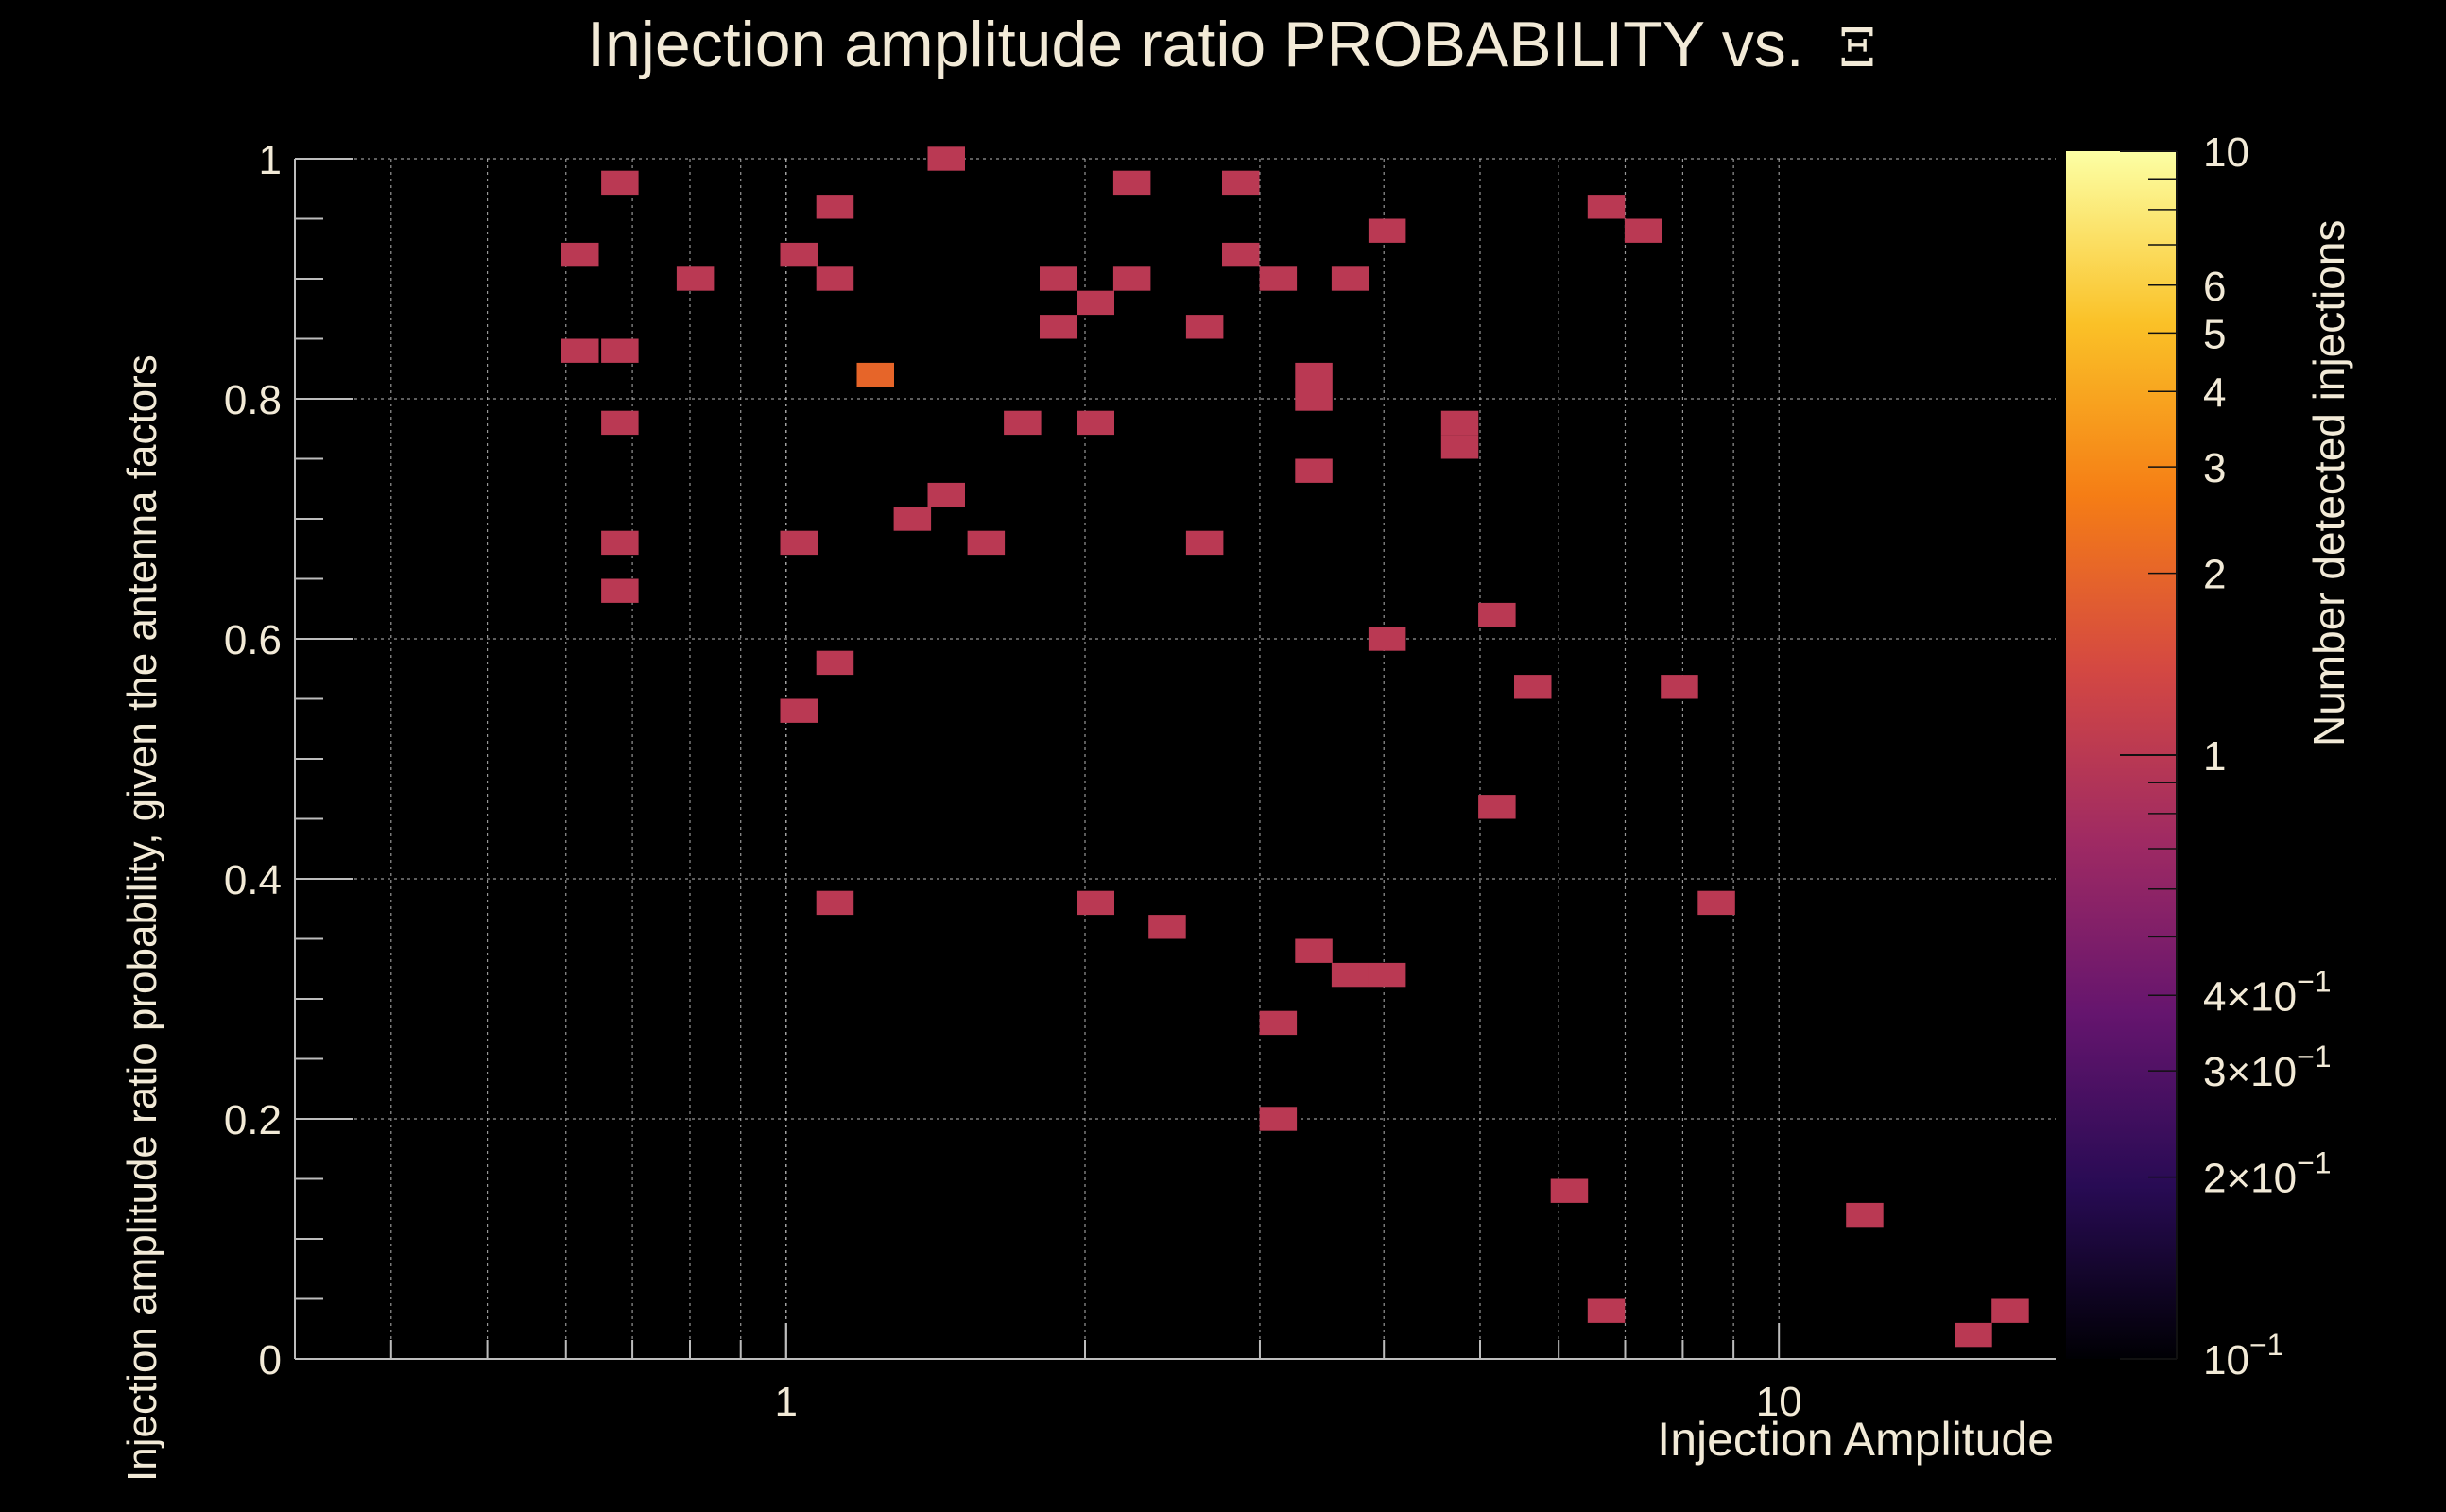  Describe the element at coordinates (2214, 334) in the screenshot. I see `colorbar-tick-label: 5` at that location.